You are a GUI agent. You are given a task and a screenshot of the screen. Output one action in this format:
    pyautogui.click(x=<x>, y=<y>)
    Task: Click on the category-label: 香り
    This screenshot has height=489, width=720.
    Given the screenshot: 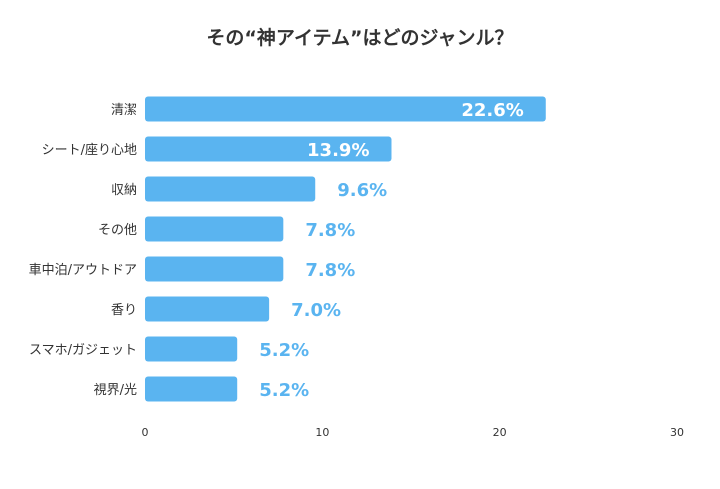 What is the action you would take?
    pyautogui.click(x=124, y=310)
    